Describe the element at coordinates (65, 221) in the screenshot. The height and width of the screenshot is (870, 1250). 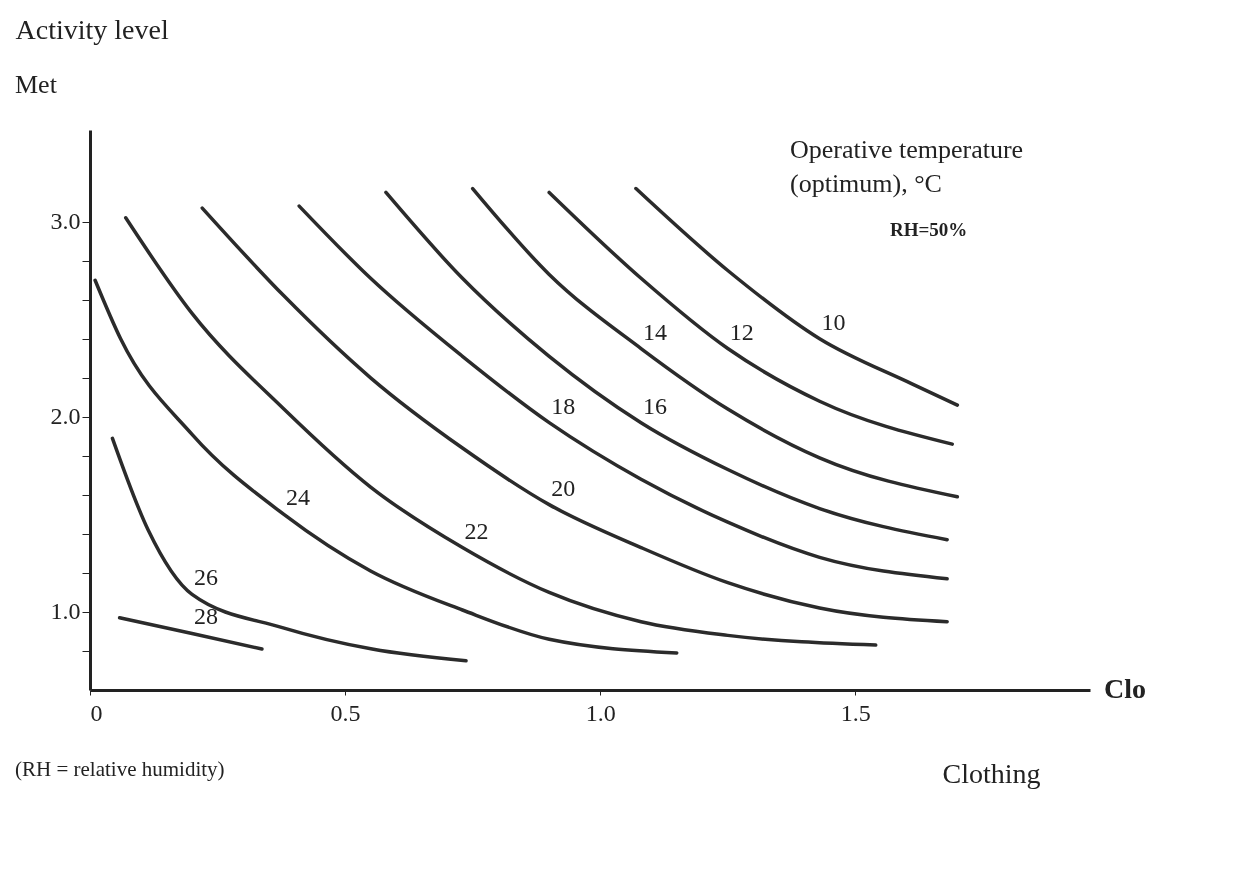
I see `y-tick-label: 3.0` at that location.